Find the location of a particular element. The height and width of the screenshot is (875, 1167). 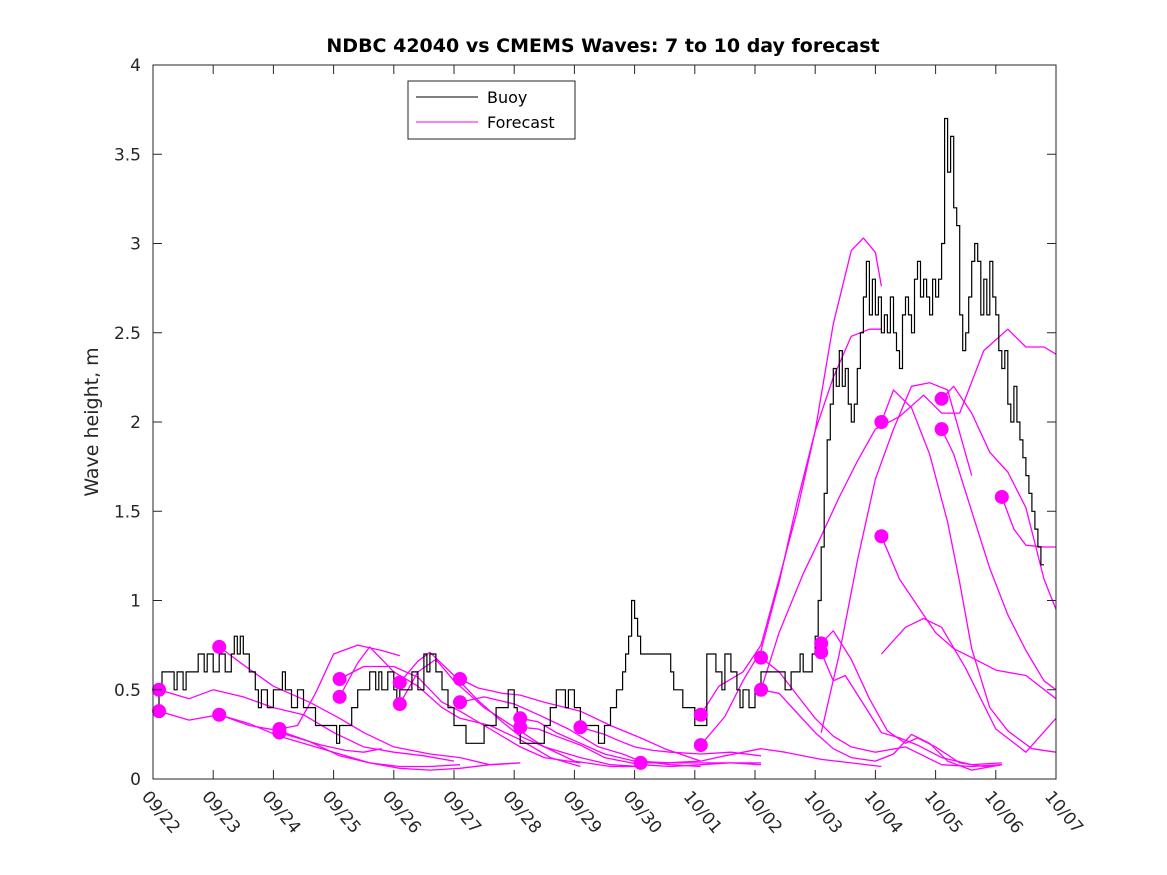

y-tick-label: 1 is located at coordinates (135, 602).